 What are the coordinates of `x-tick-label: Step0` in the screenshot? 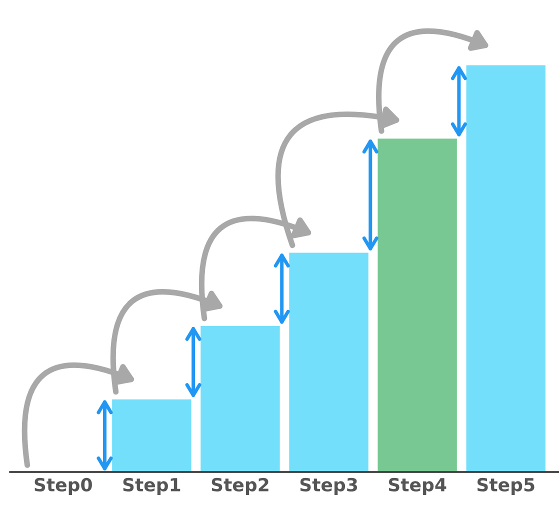 It's located at (63, 487).